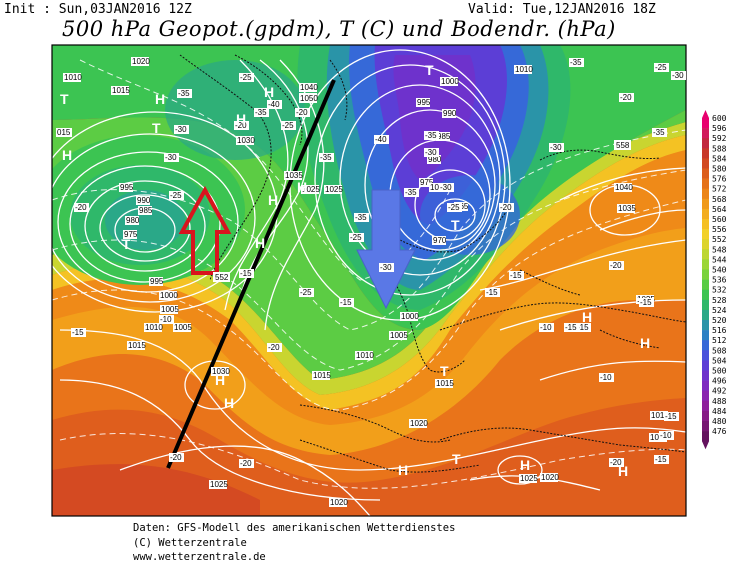 This screenshot has height=565, width=732. Describe the element at coordinates (719, 270) in the screenshot. I see `color-scale-label: 540` at that location.